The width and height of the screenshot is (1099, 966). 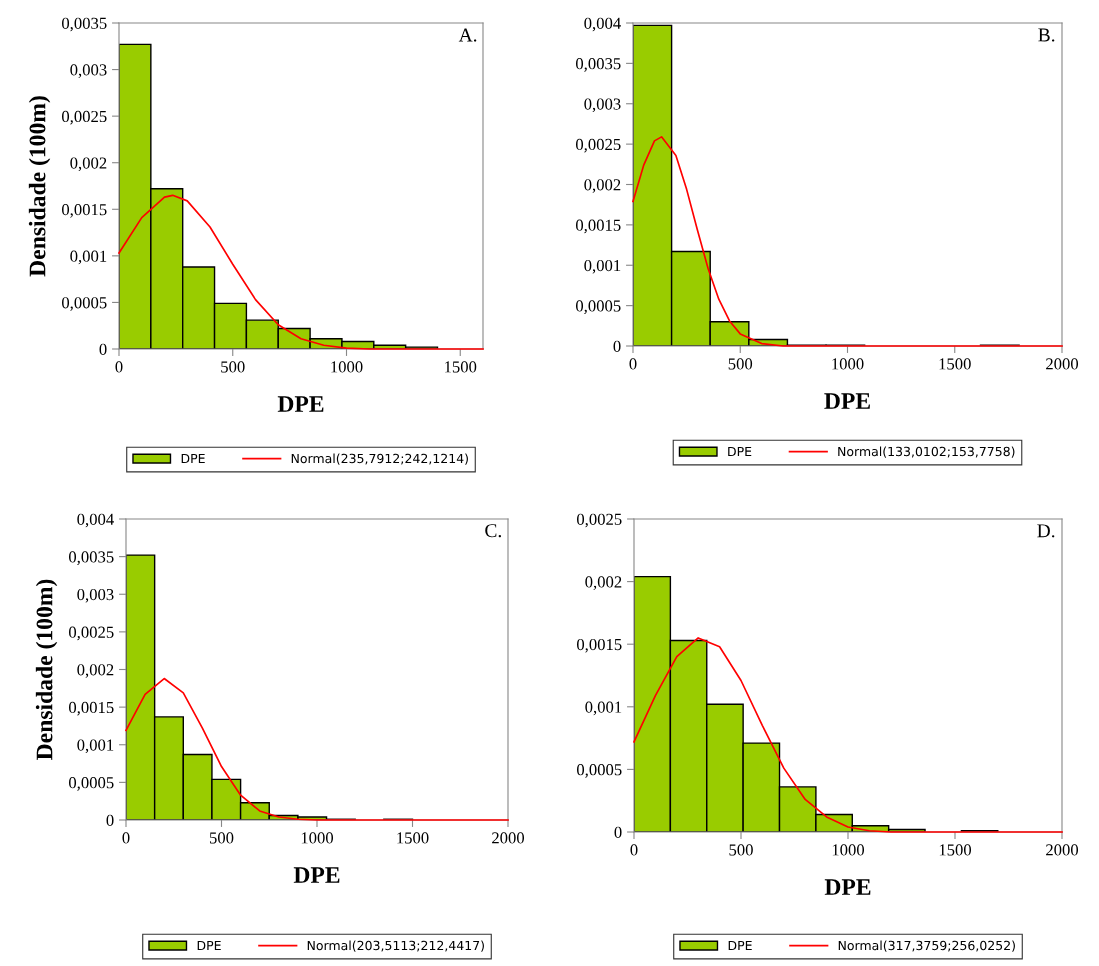 I want to click on chart-title: C., so click(x=493, y=531).